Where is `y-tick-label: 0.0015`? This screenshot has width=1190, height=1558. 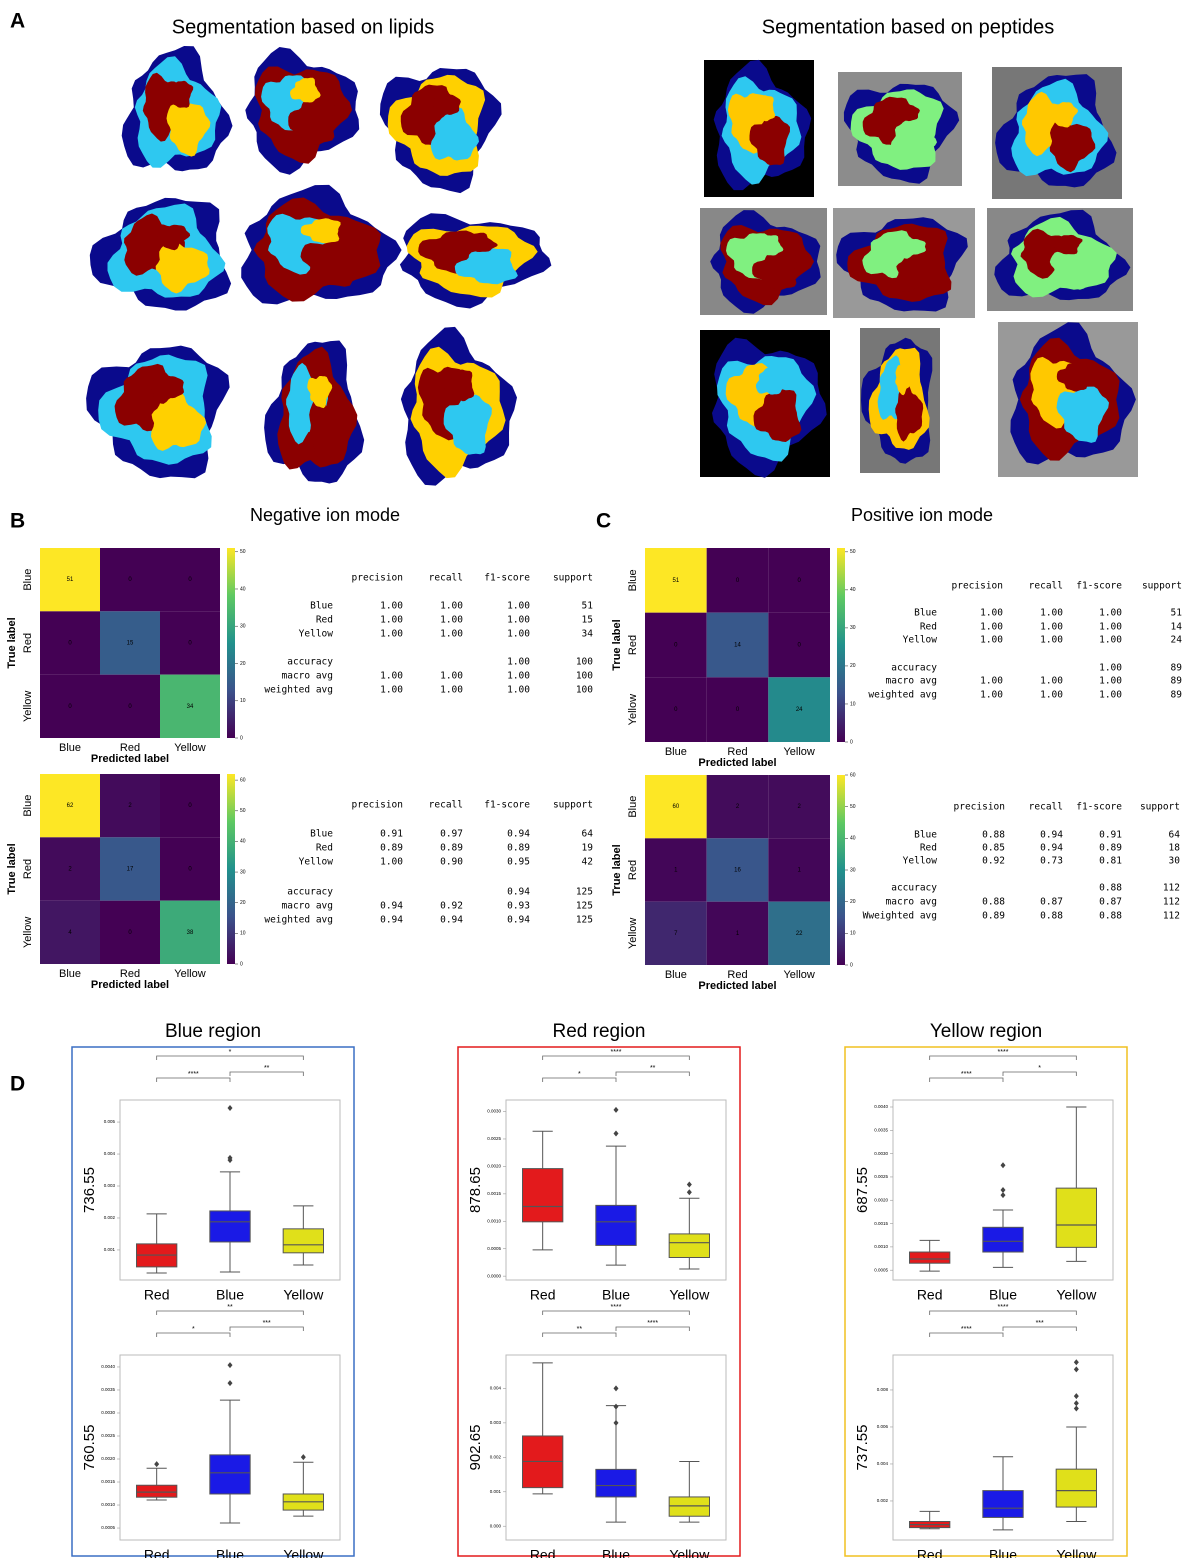 y-tick-label: 0.0015 is located at coordinates (108, 1481).